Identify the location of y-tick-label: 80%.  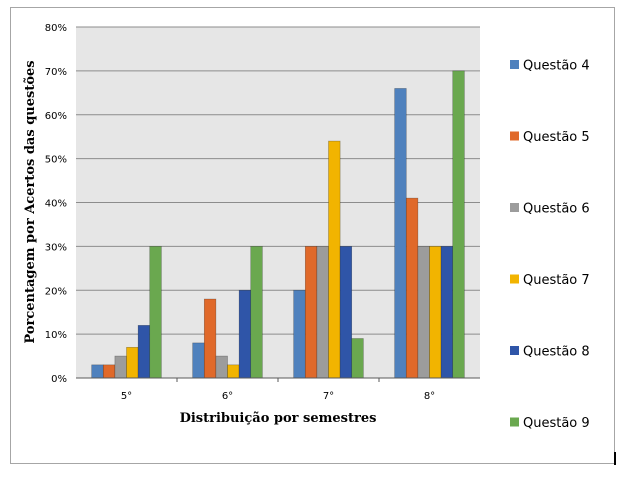
(56, 28).